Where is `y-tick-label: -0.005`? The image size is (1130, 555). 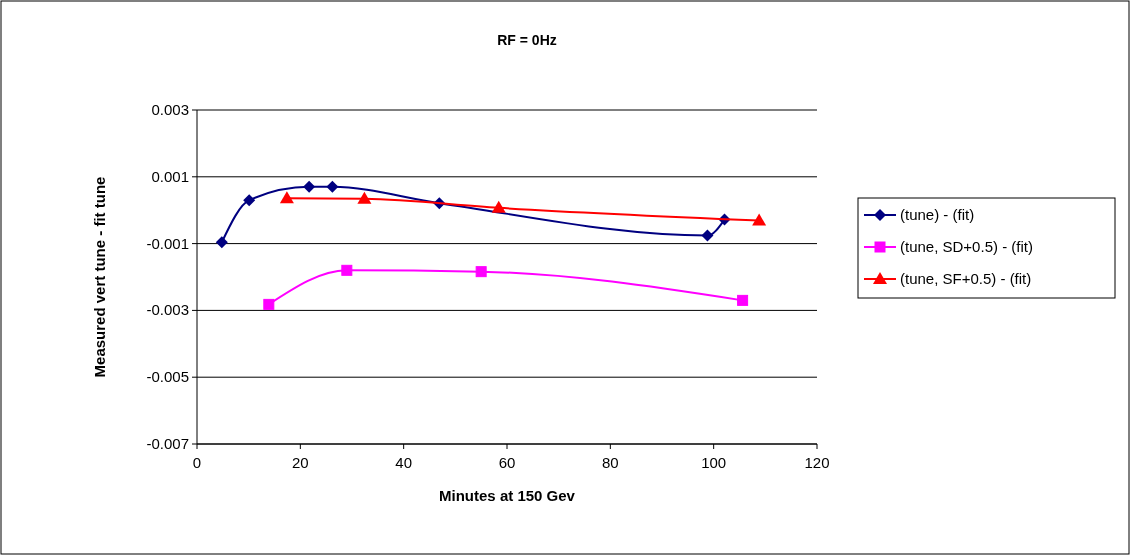
y-tick-label: -0.005 is located at coordinates (167, 377).